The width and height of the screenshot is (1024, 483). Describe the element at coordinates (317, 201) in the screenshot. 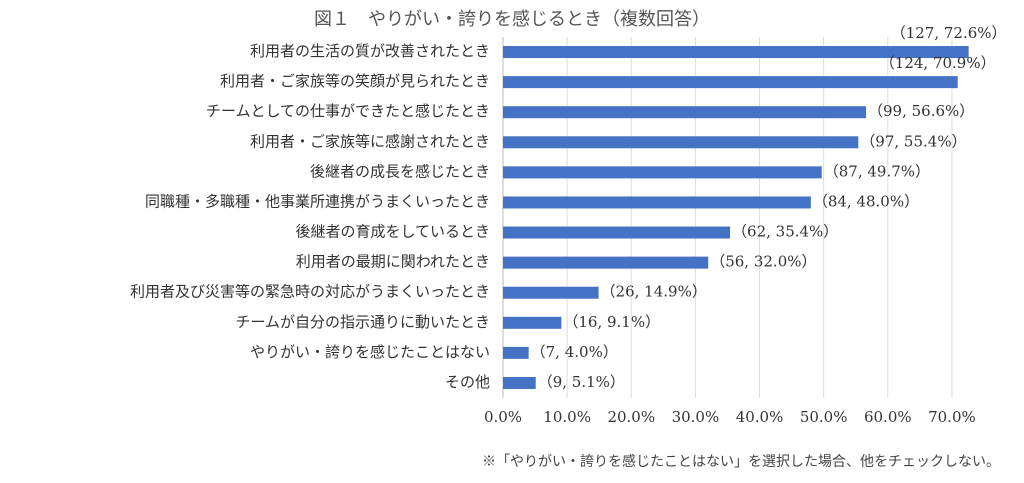

I see `y-tick-label: 同職種・多職種・他事業所連携がうまくいったとき` at that location.